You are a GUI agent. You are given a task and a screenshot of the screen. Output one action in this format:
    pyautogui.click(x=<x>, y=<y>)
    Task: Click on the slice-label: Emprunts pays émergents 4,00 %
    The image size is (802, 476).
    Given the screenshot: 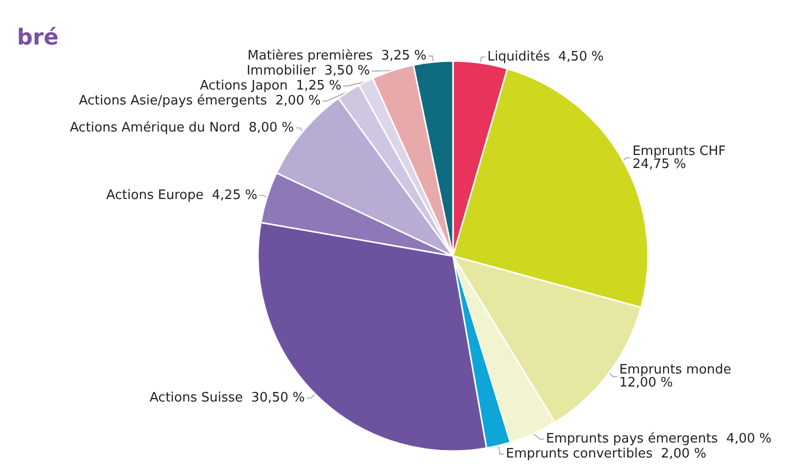 What is the action you would take?
    pyautogui.click(x=659, y=439)
    